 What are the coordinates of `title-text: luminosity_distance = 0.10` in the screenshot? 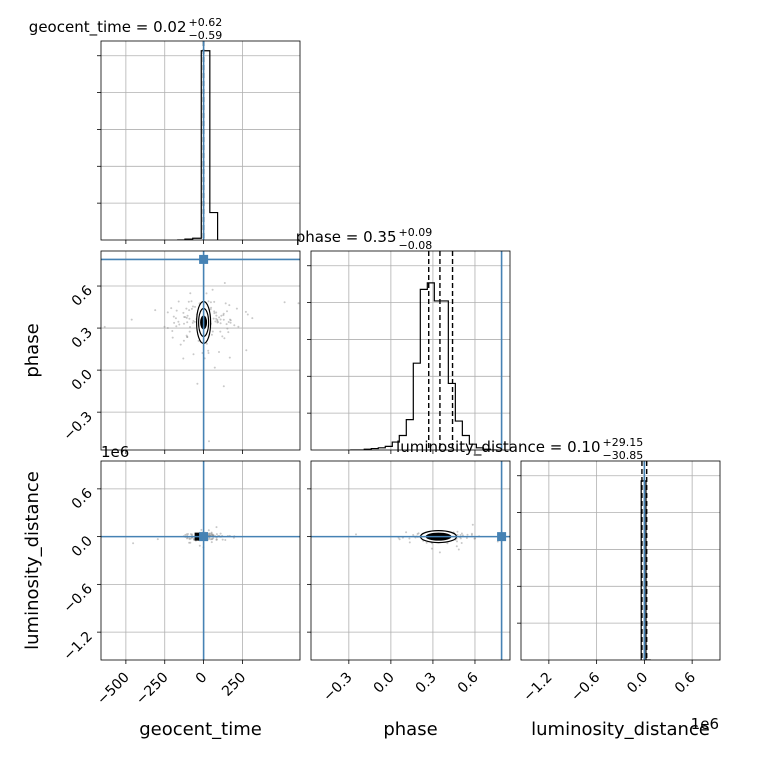 It's located at (498, 447).